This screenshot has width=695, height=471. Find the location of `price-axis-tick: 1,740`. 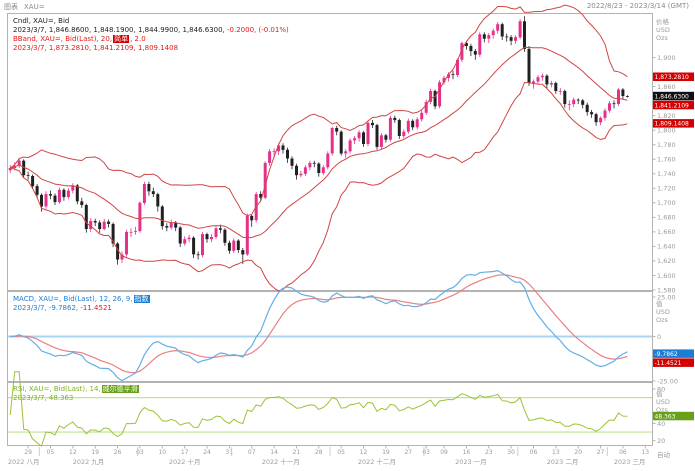

price-axis-tick: 1,740 is located at coordinates (666, 174).